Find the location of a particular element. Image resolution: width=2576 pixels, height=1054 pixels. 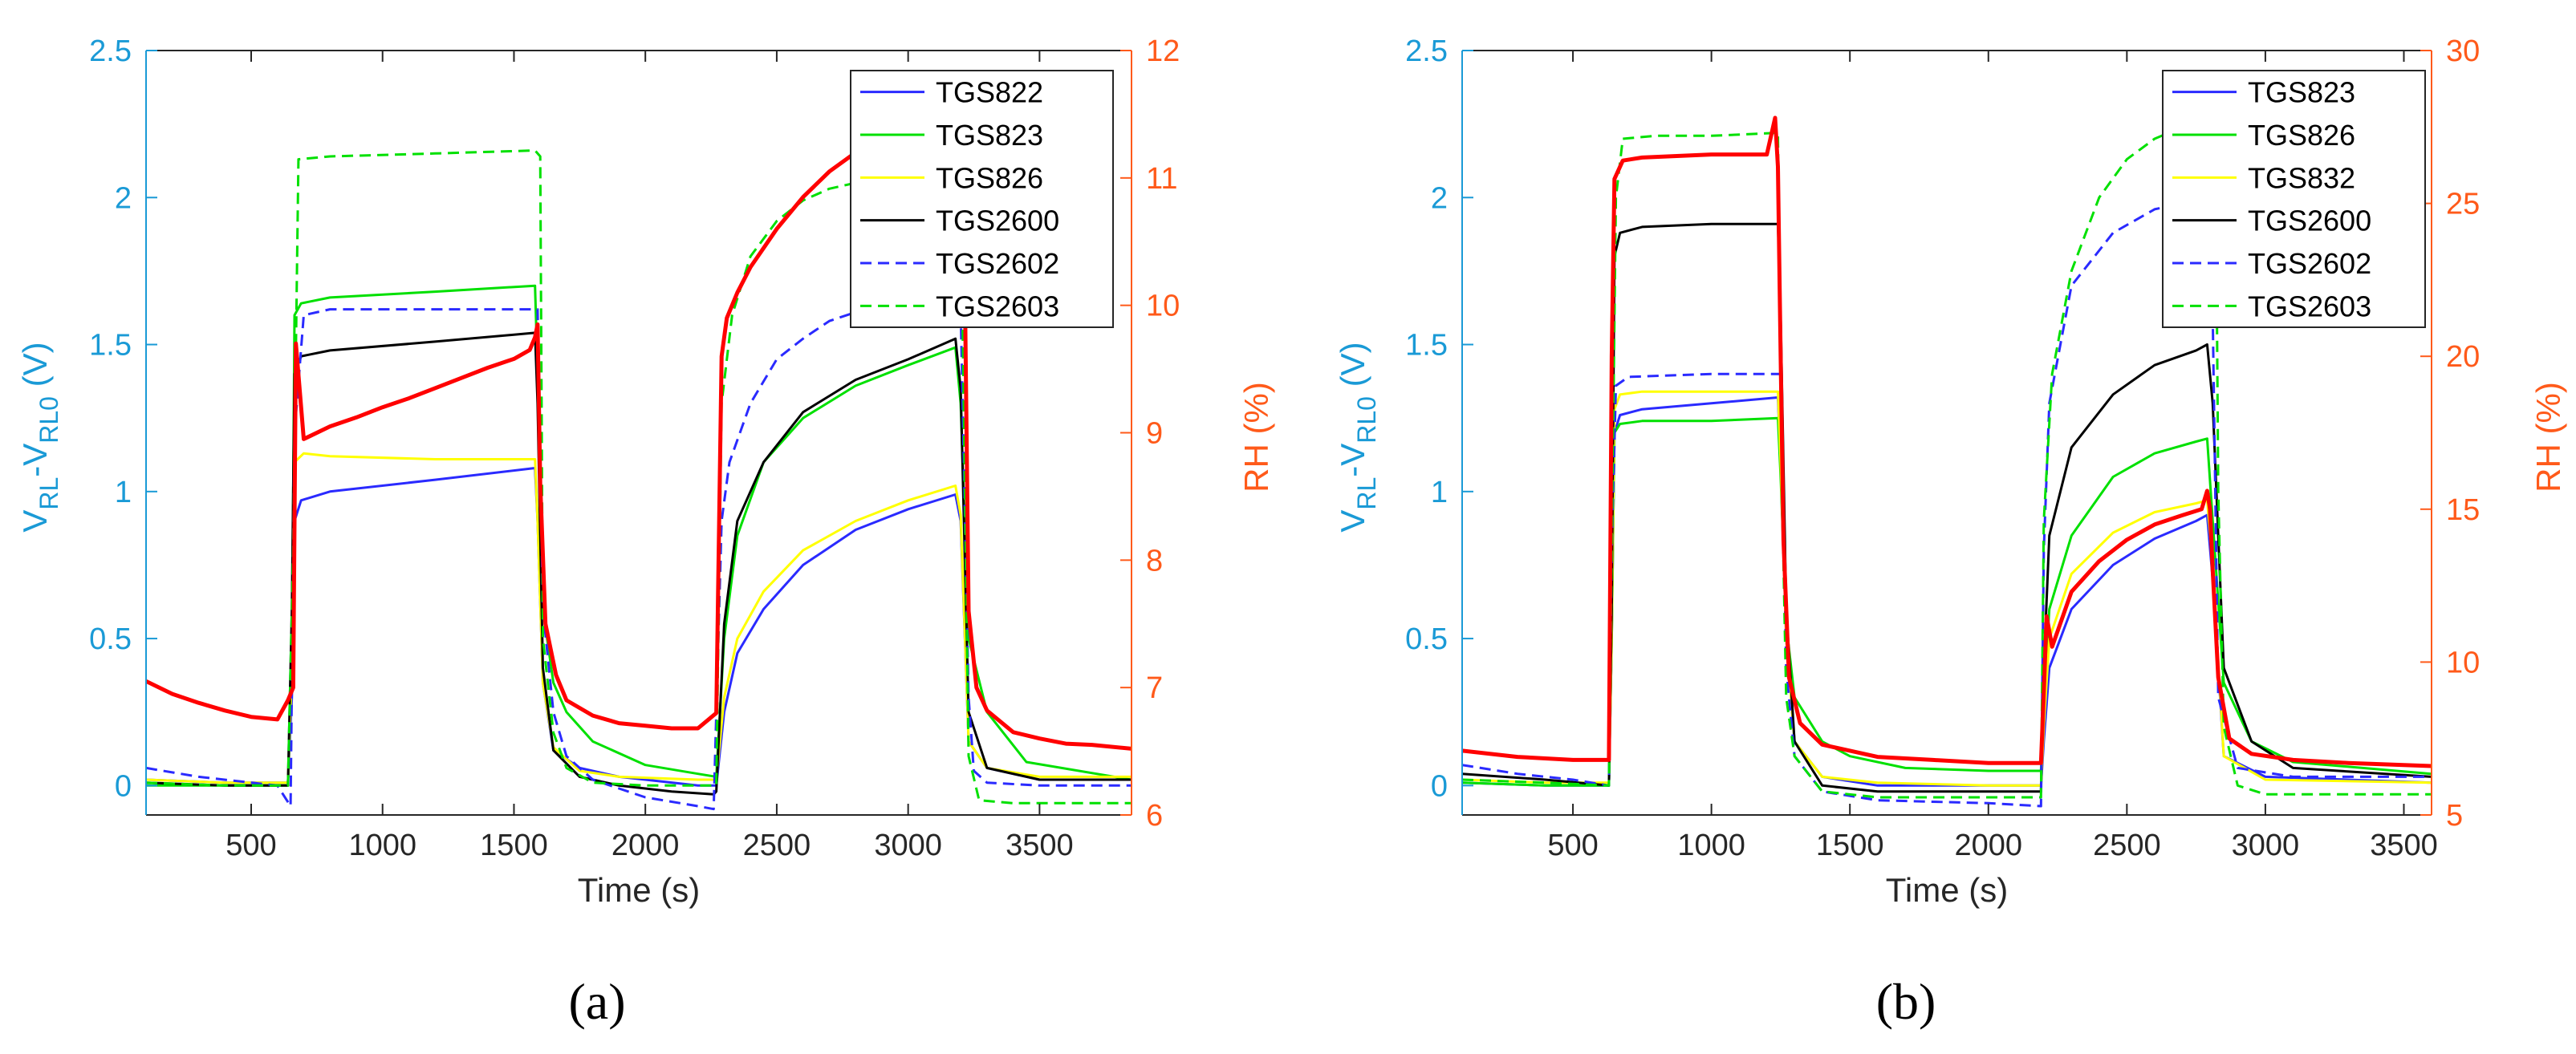

y-right-tick-label: 5 is located at coordinates (2454, 816).